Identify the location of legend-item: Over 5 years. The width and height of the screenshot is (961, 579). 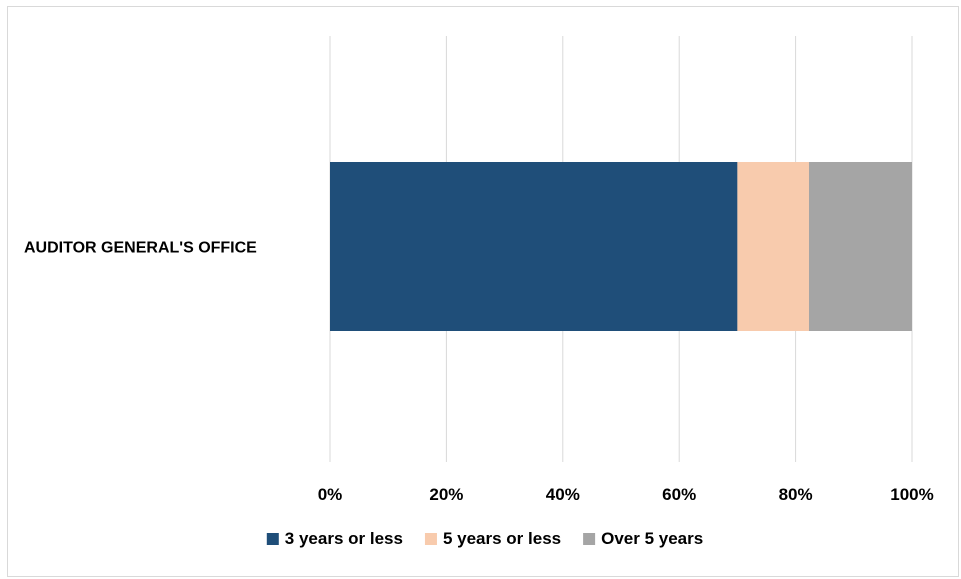
(643, 538).